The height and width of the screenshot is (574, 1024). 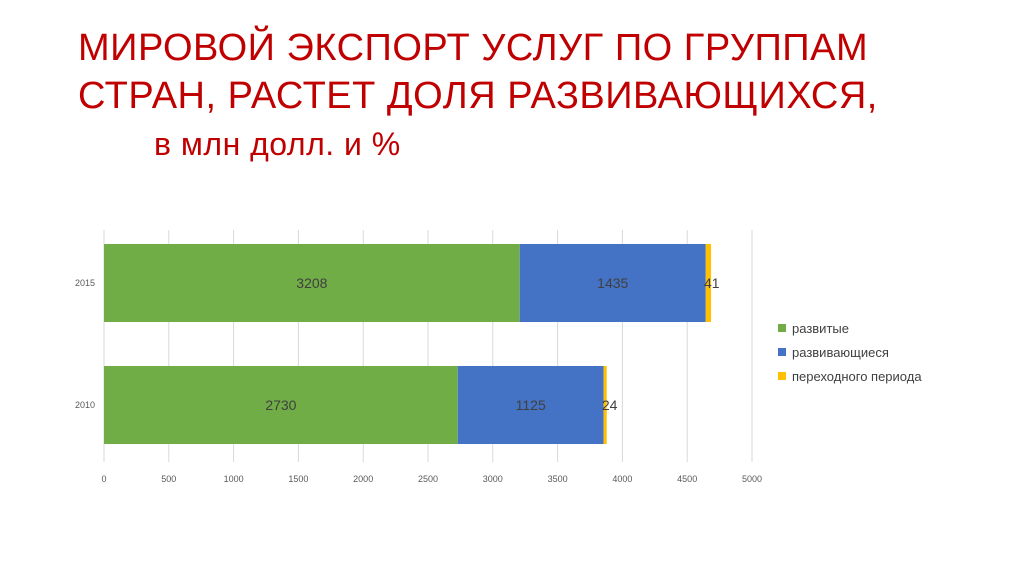 What do you see at coordinates (493, 479) in the screenshot?
I see `x-tick-label: 3000` at bounding box center [493, 479].